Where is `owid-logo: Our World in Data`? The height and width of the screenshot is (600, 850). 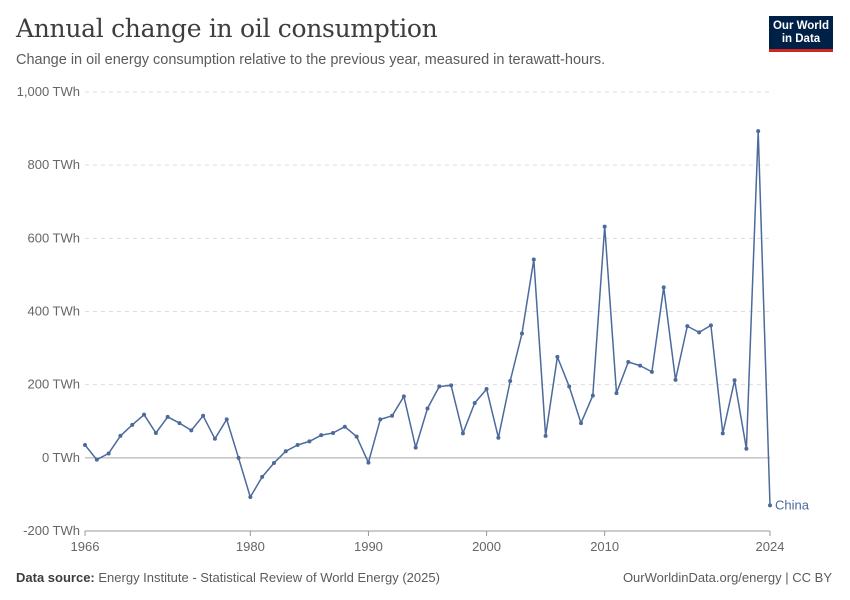
owid-logo: Our World in Data is located at coordinates (801, 34).